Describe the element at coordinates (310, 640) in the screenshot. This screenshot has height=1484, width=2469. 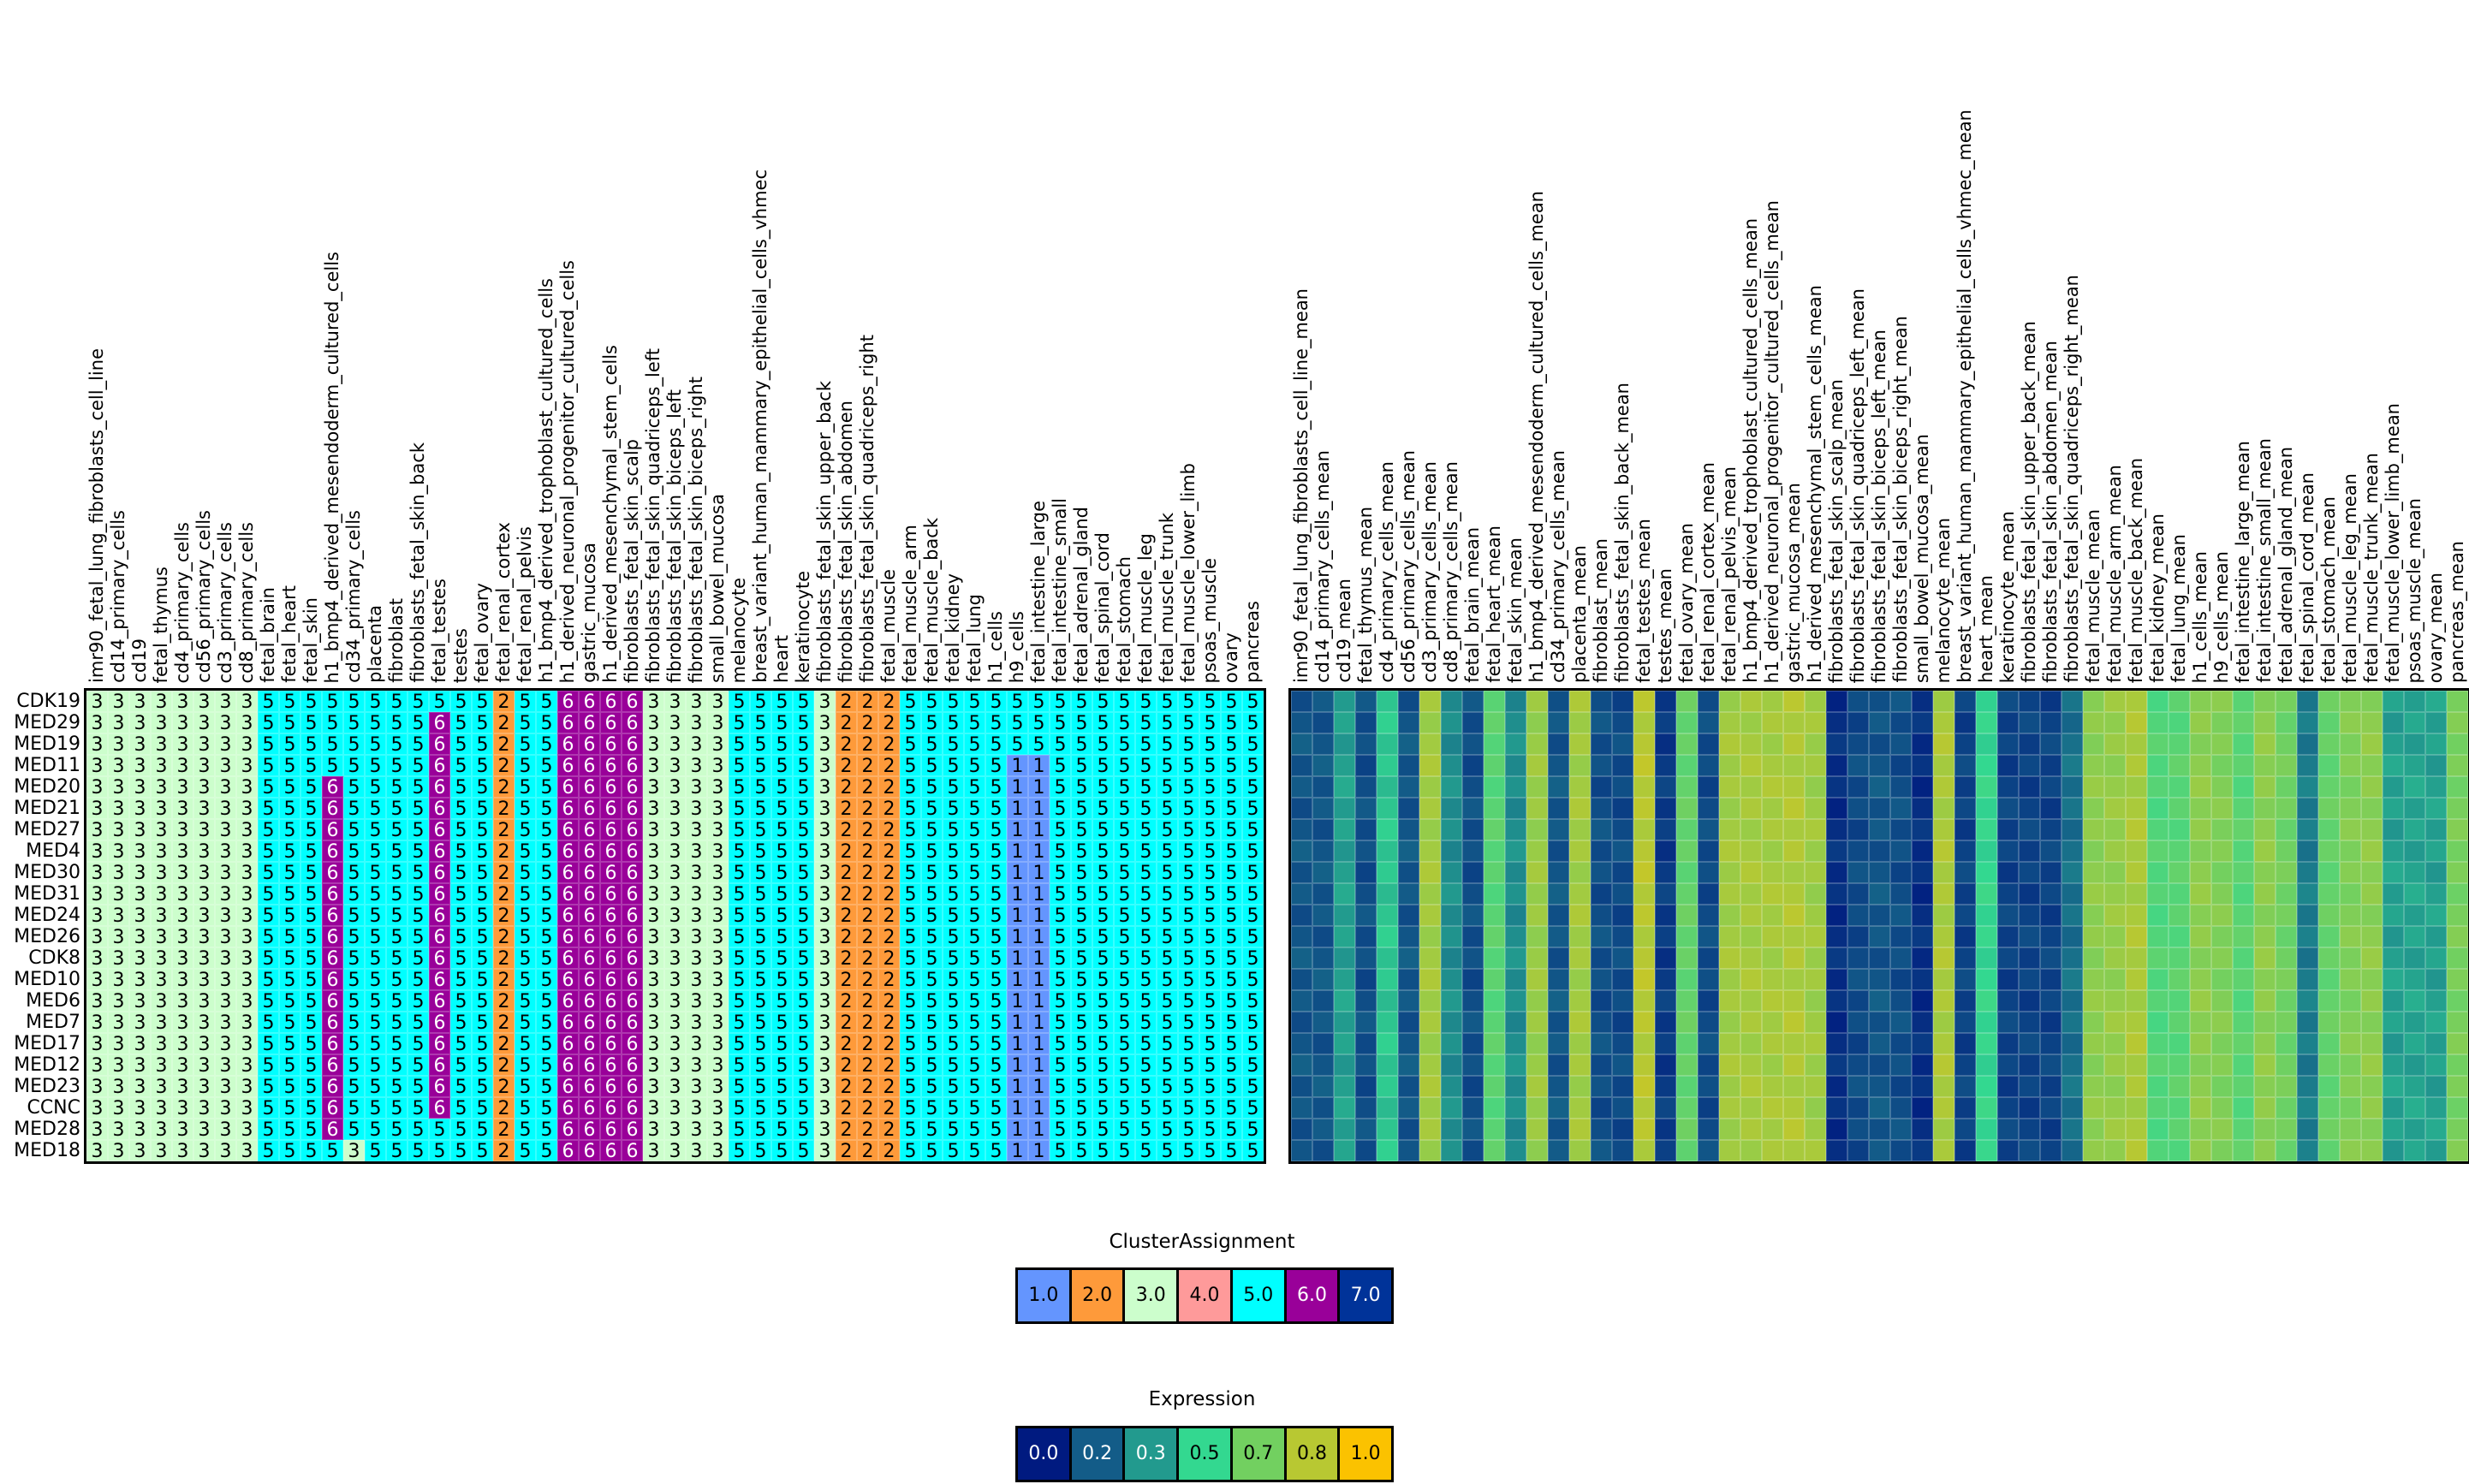
I see `column-label: fetal_skin` at that location.